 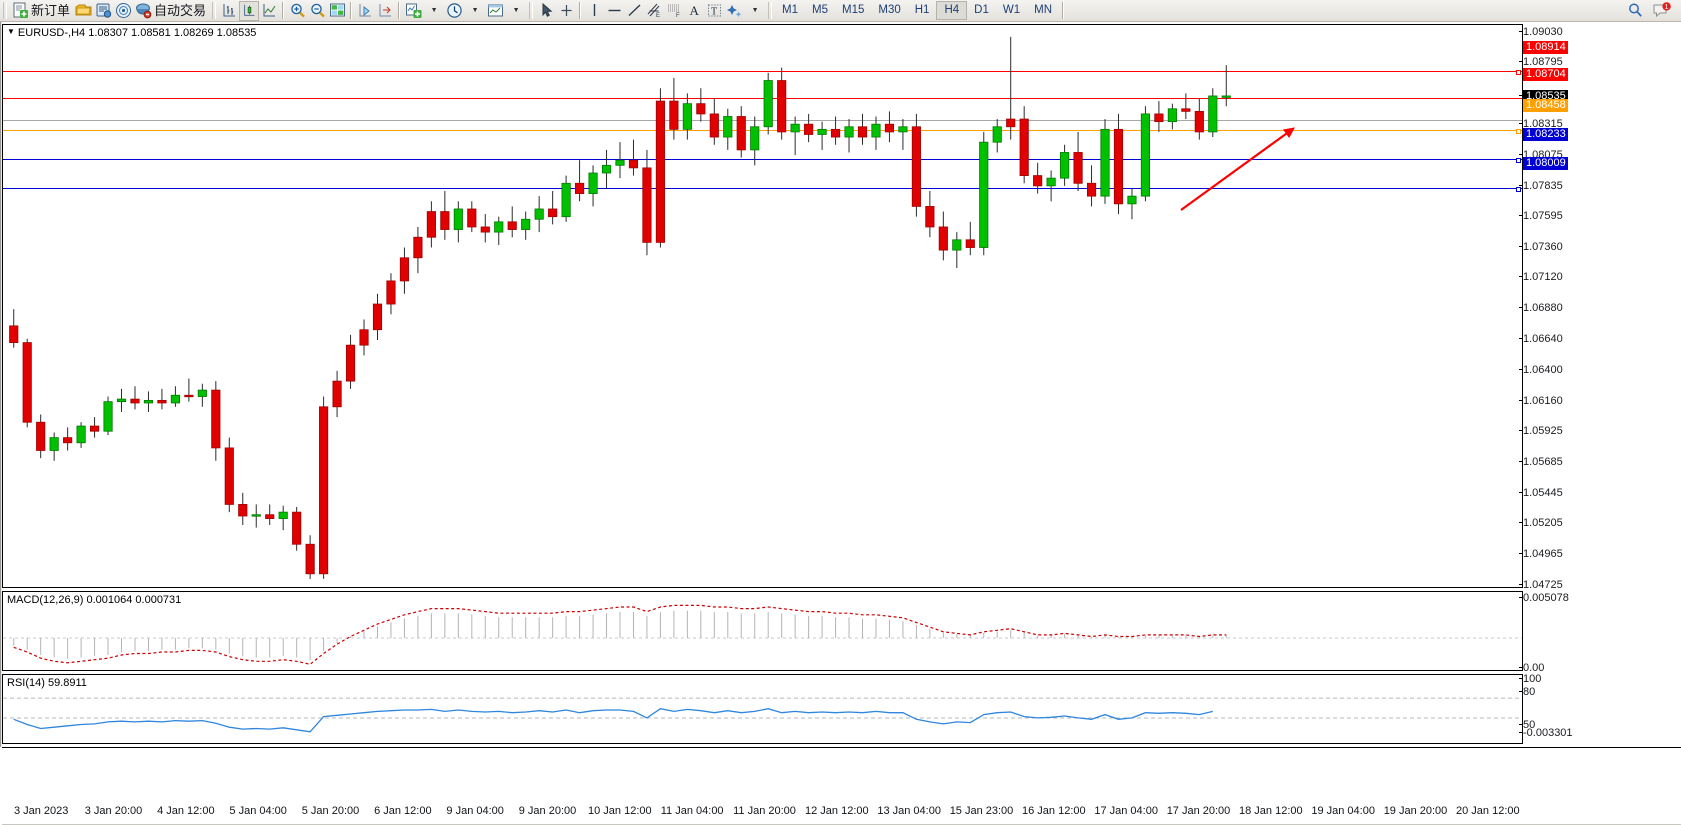 What do you see at coordinates (103, 11) in the screenshot?
I see `terminal-icon` at bounding box center [103, 11].